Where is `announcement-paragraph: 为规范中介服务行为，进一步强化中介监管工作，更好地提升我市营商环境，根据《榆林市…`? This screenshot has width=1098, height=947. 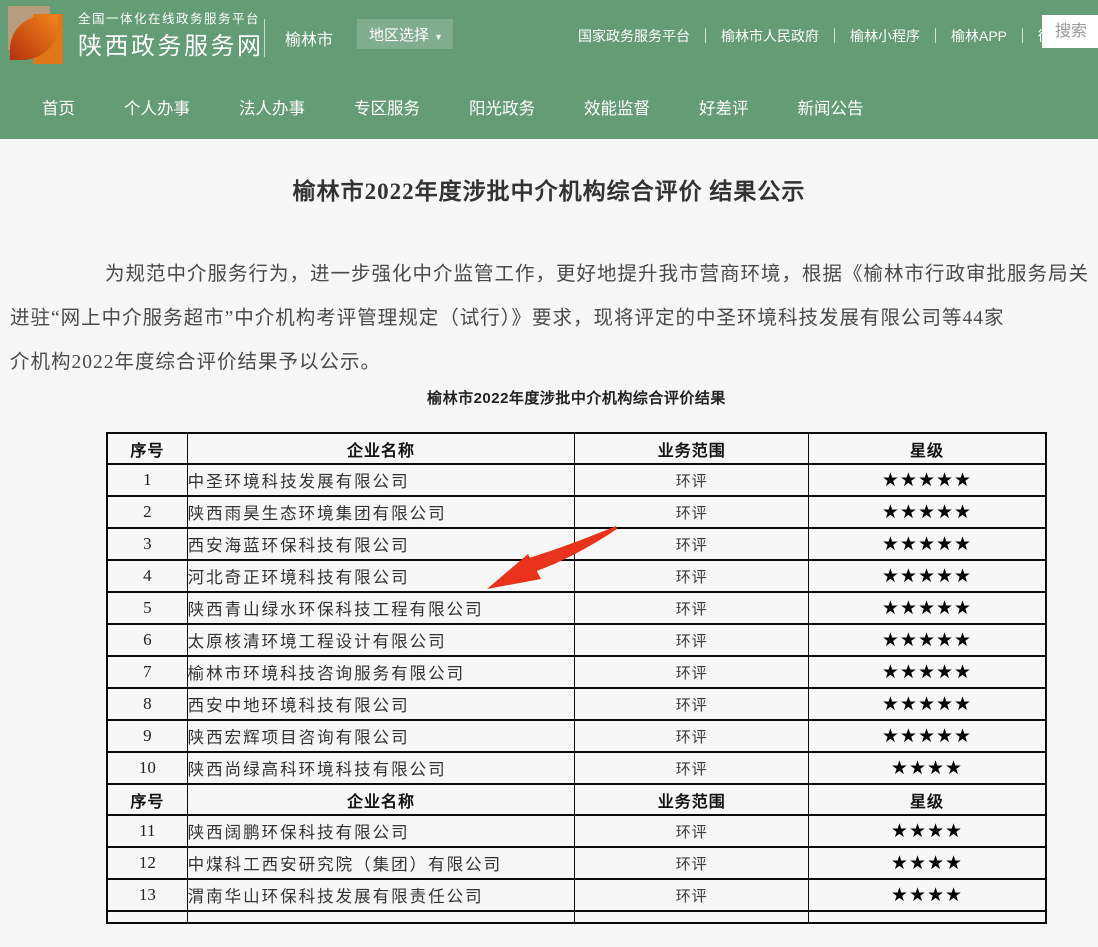
announcement-paragraph: 为规范中介服务行为，进一步强化中介监管工作，更好地提升我市营商环境，根据《榆林市… is located at coordinates (554, 319).